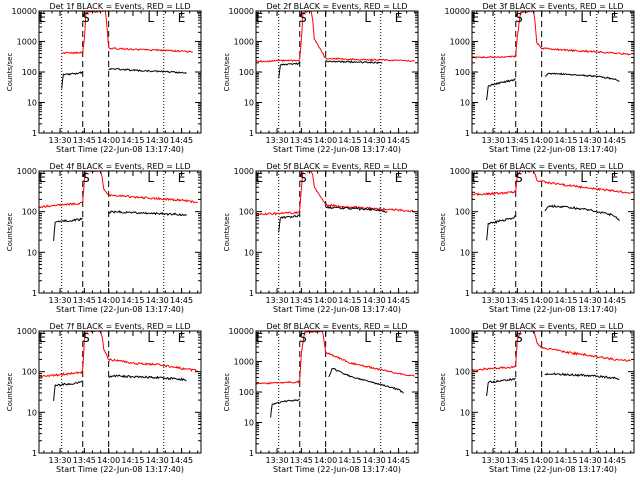 This screenshot has height=480, width=640. I want to click on panel-title: Det 1f BLACK = Events, RED = LLD, so click(119, 6).